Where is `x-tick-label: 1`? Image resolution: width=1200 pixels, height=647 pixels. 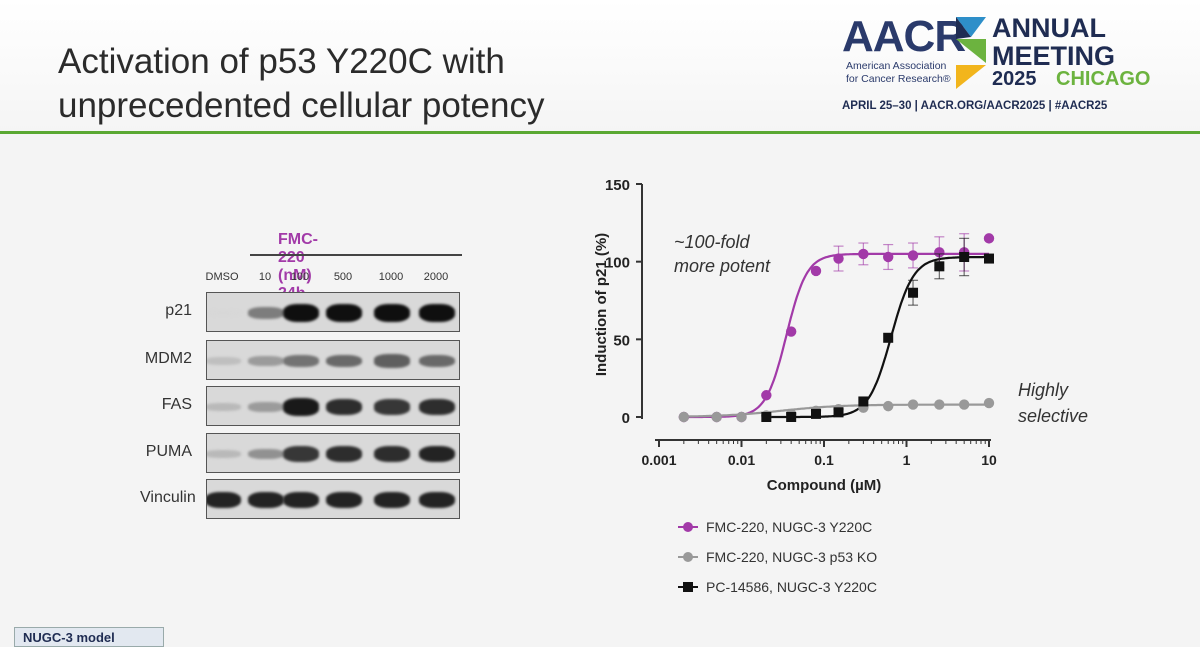 x-tick-label: 1 is located at coordinates (907, 460).